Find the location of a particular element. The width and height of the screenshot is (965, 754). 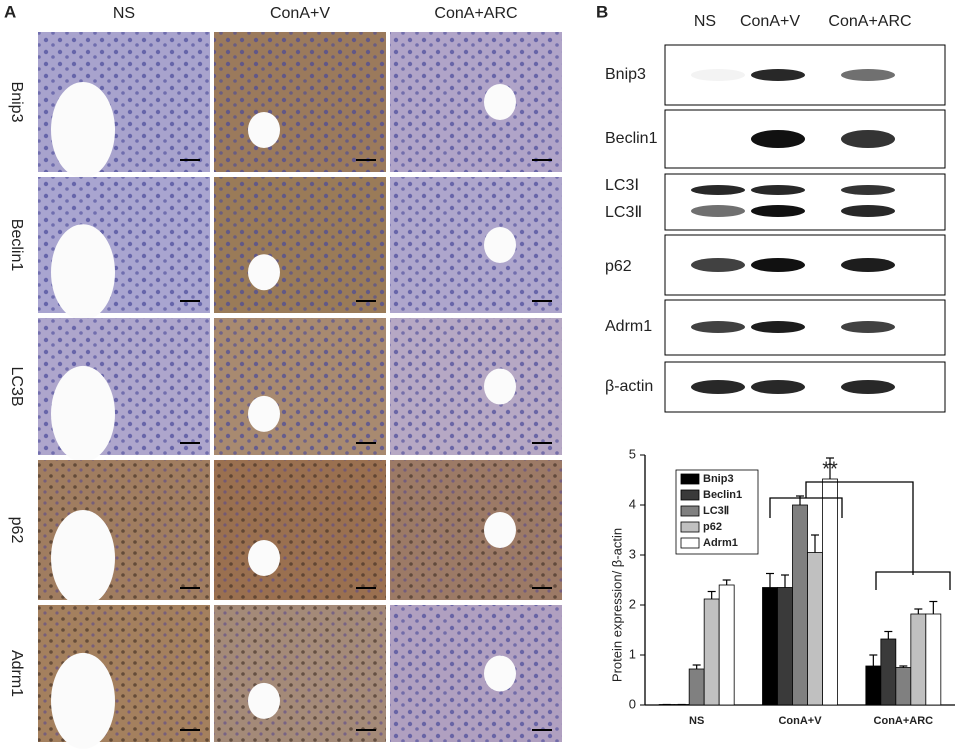

row-label: Beclin1 is located at coordinates (16, 245).